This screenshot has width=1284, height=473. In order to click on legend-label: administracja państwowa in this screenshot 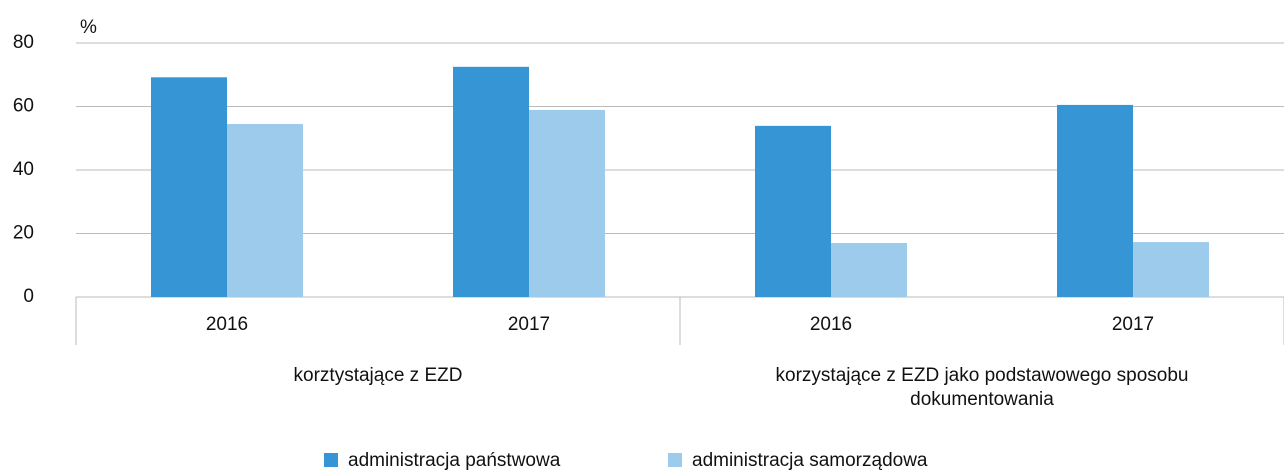, I will do `click(454, 460)`.